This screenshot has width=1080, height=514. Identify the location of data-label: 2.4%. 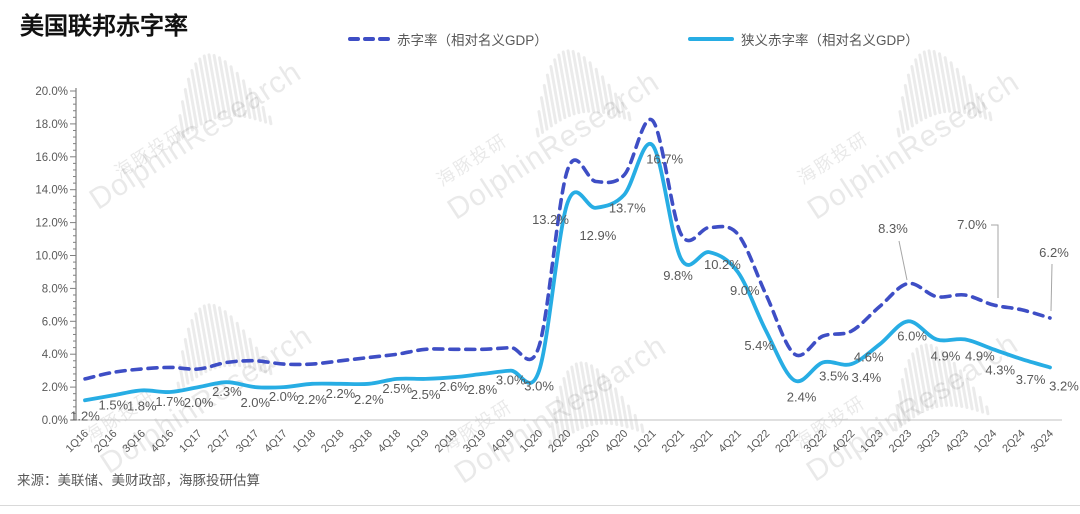
(802, 397).